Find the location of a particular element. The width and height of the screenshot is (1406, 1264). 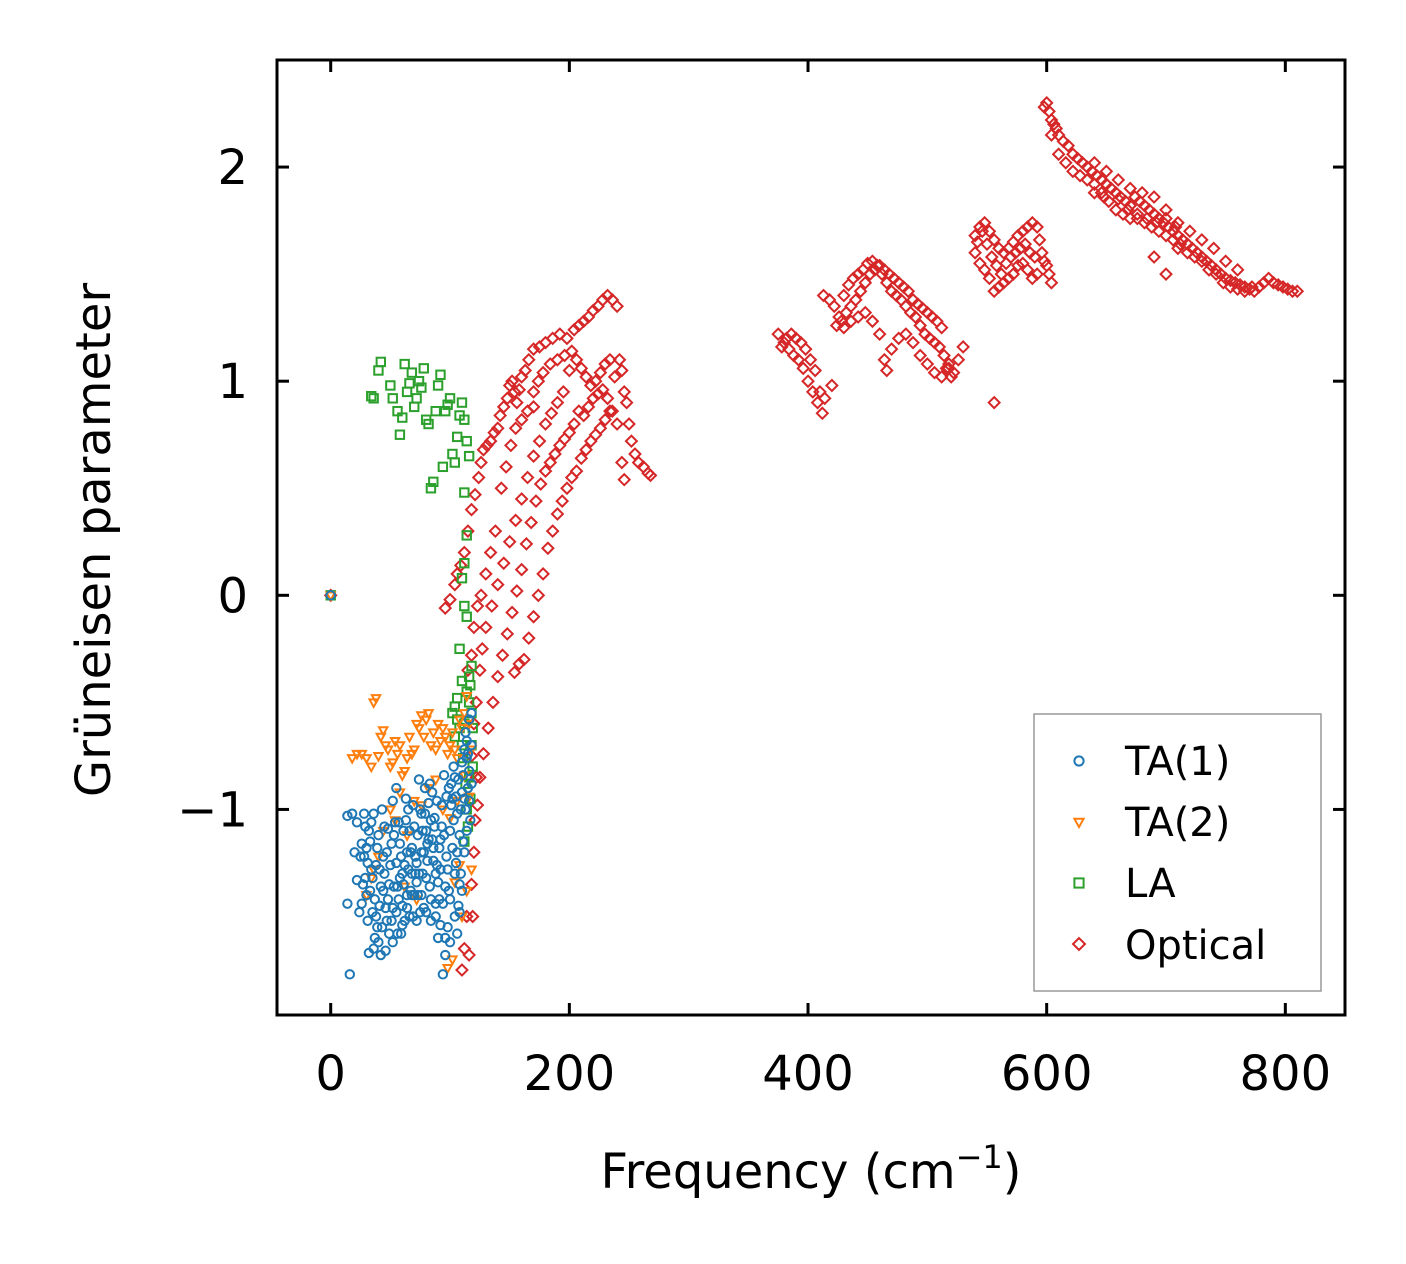

legend-marker-la is located at coordinates (1079, 883).